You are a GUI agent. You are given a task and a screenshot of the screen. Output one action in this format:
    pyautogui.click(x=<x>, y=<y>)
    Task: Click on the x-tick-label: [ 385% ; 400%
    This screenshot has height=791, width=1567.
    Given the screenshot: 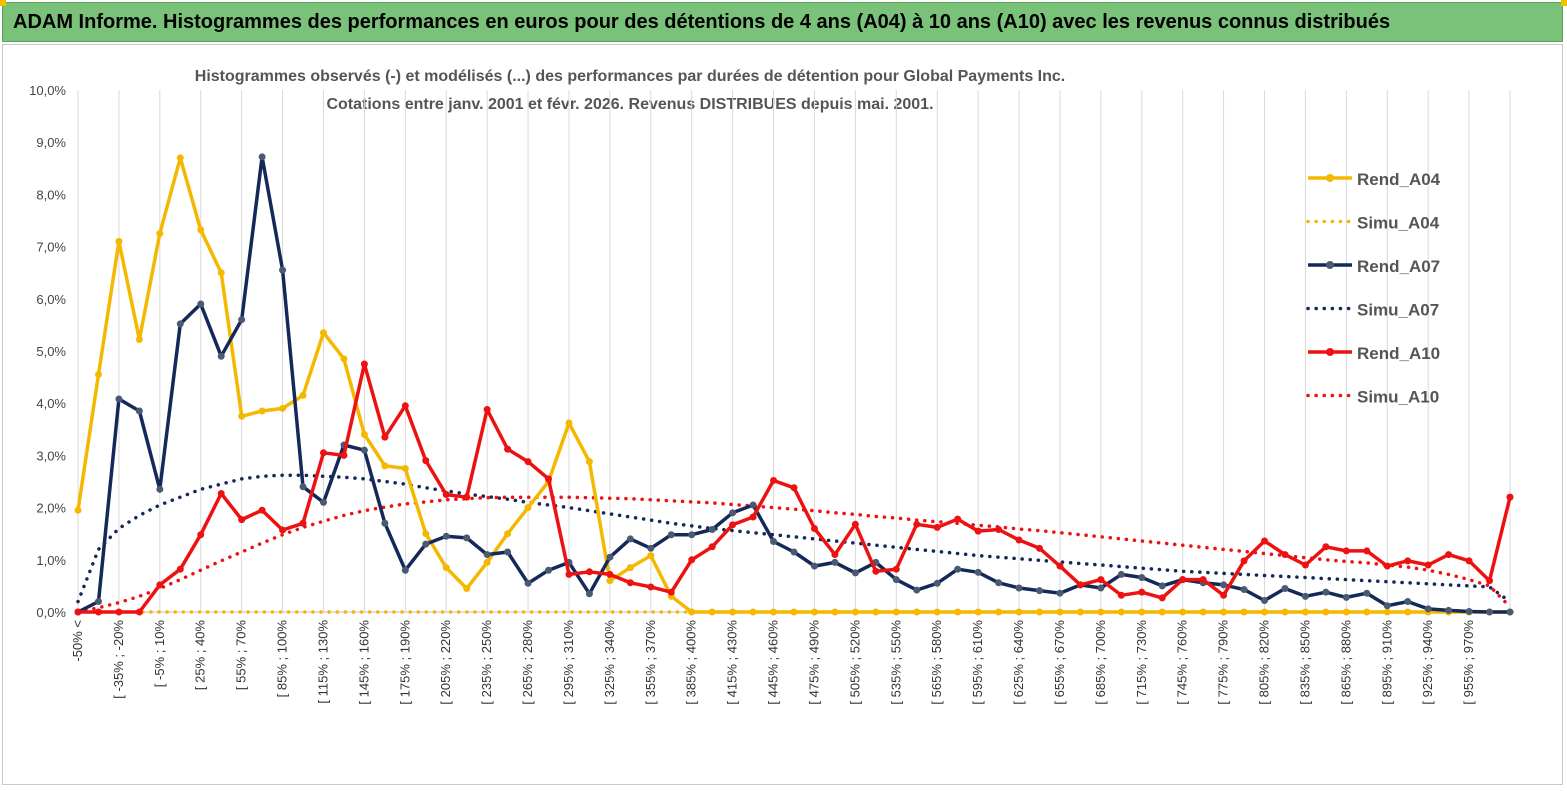 What is the action you would take?
    pyautogui.click(x=691, y=662)
    